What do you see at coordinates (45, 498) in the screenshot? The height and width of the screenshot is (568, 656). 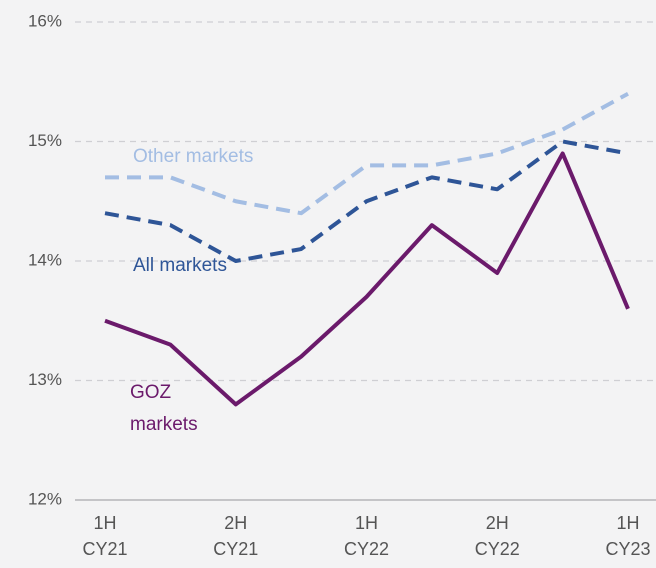 I see `y-tick-label: 12%` at bounding box center [45, 498].